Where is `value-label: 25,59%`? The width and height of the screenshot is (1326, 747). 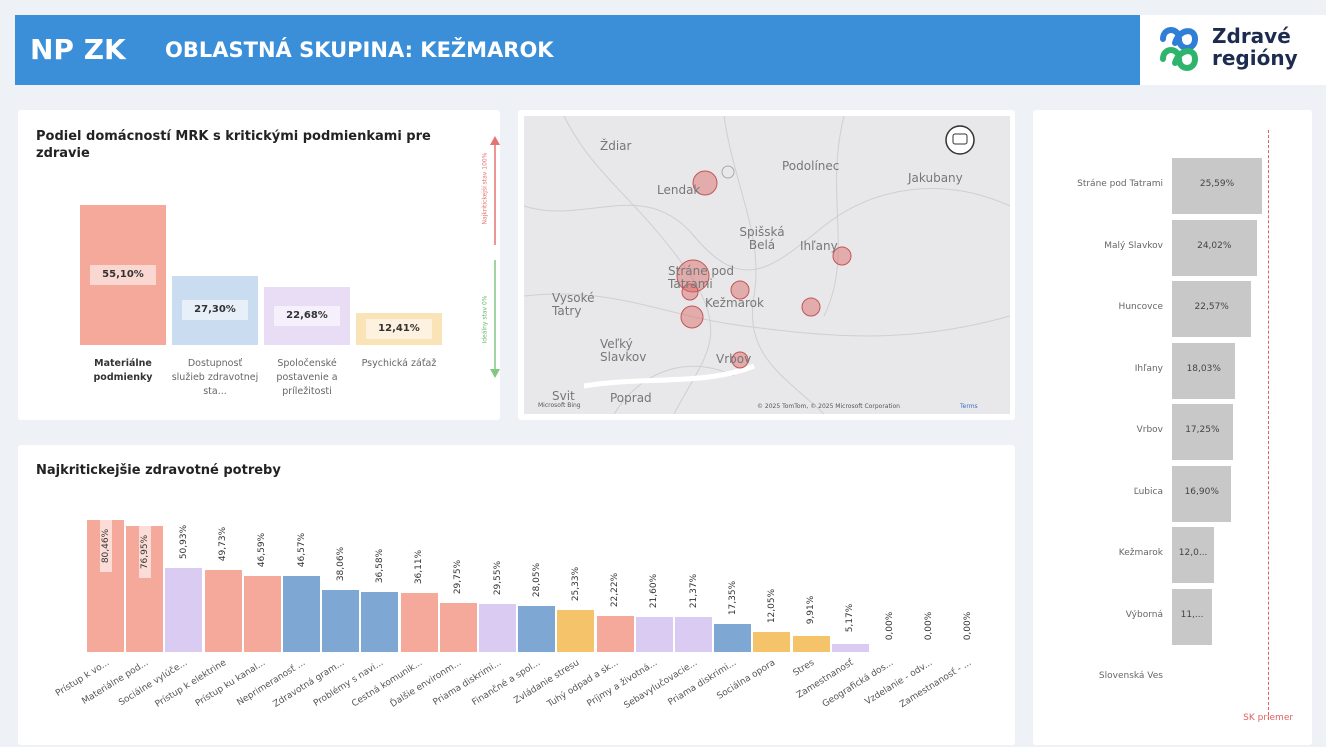
value-label: 25,59% is located at coordinates (1217, 184).